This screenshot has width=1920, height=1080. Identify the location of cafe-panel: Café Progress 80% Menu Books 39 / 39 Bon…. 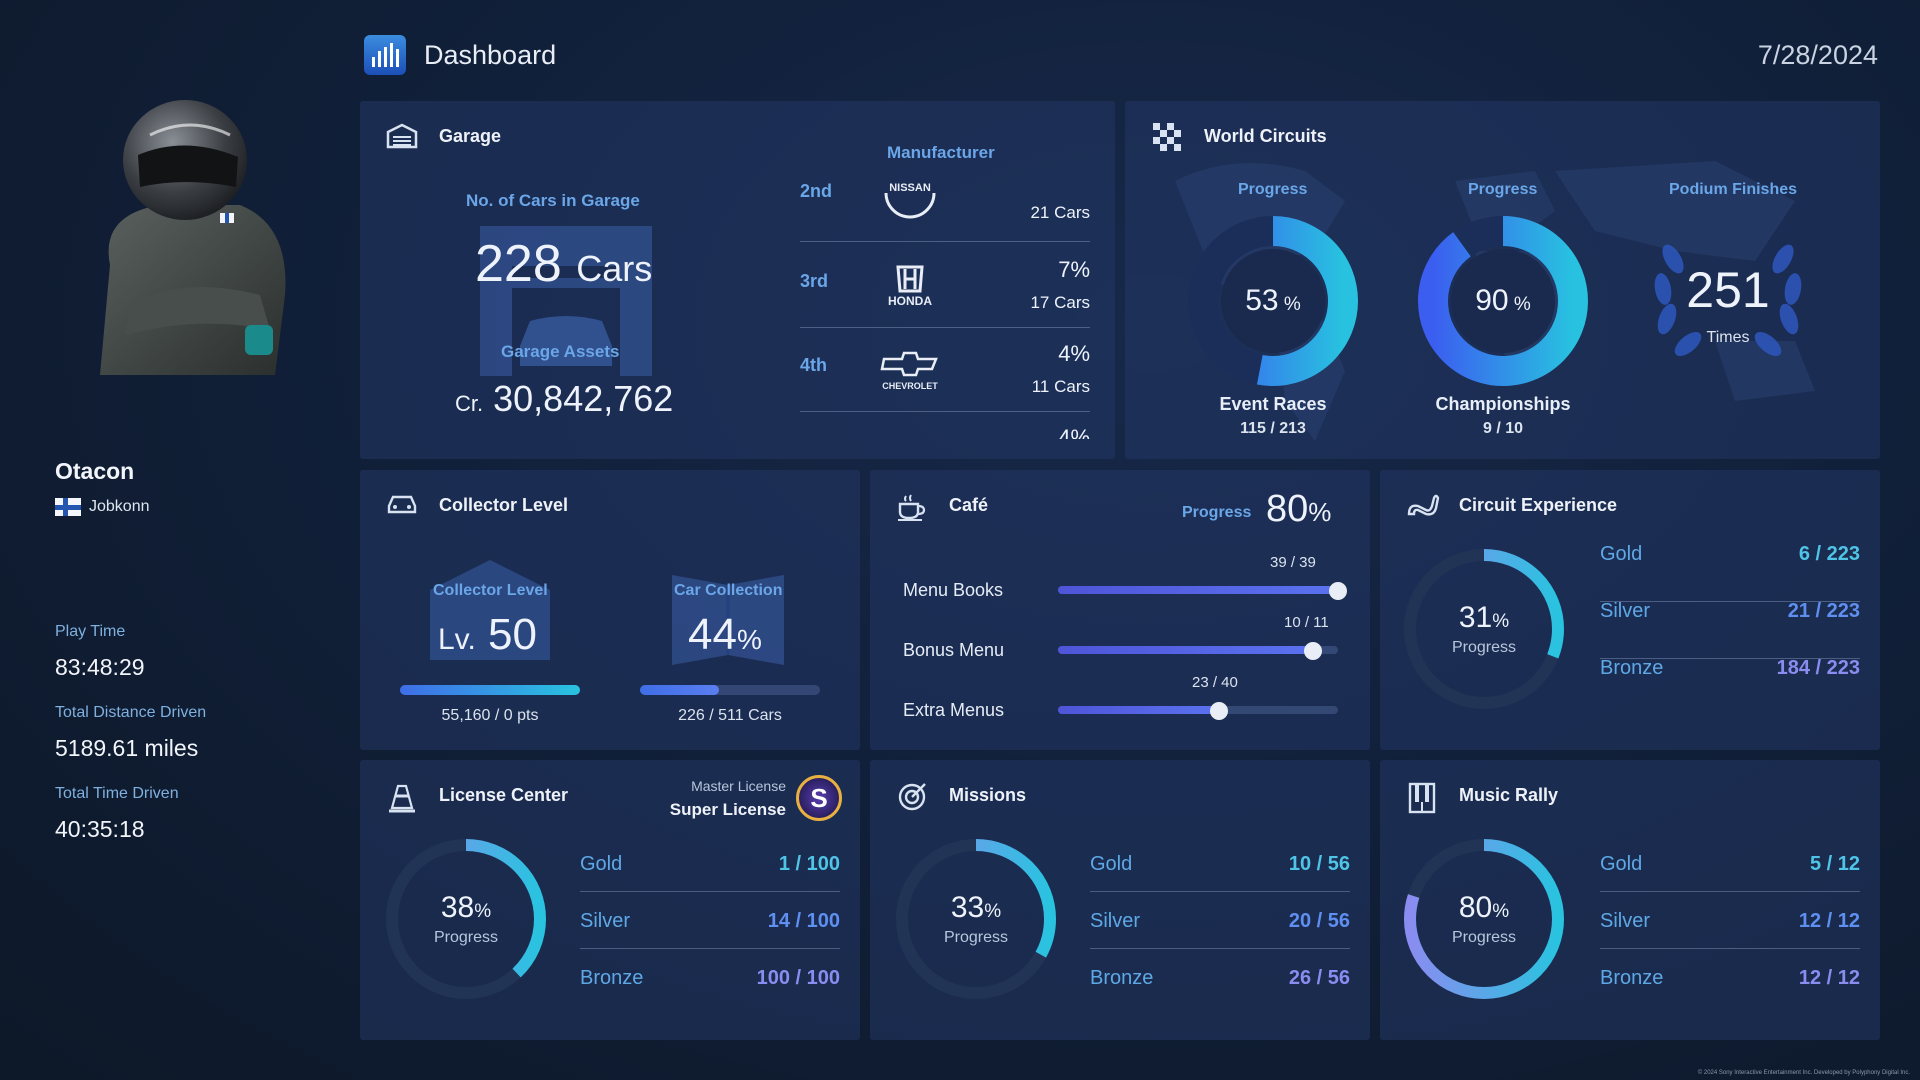
(1120, 610).